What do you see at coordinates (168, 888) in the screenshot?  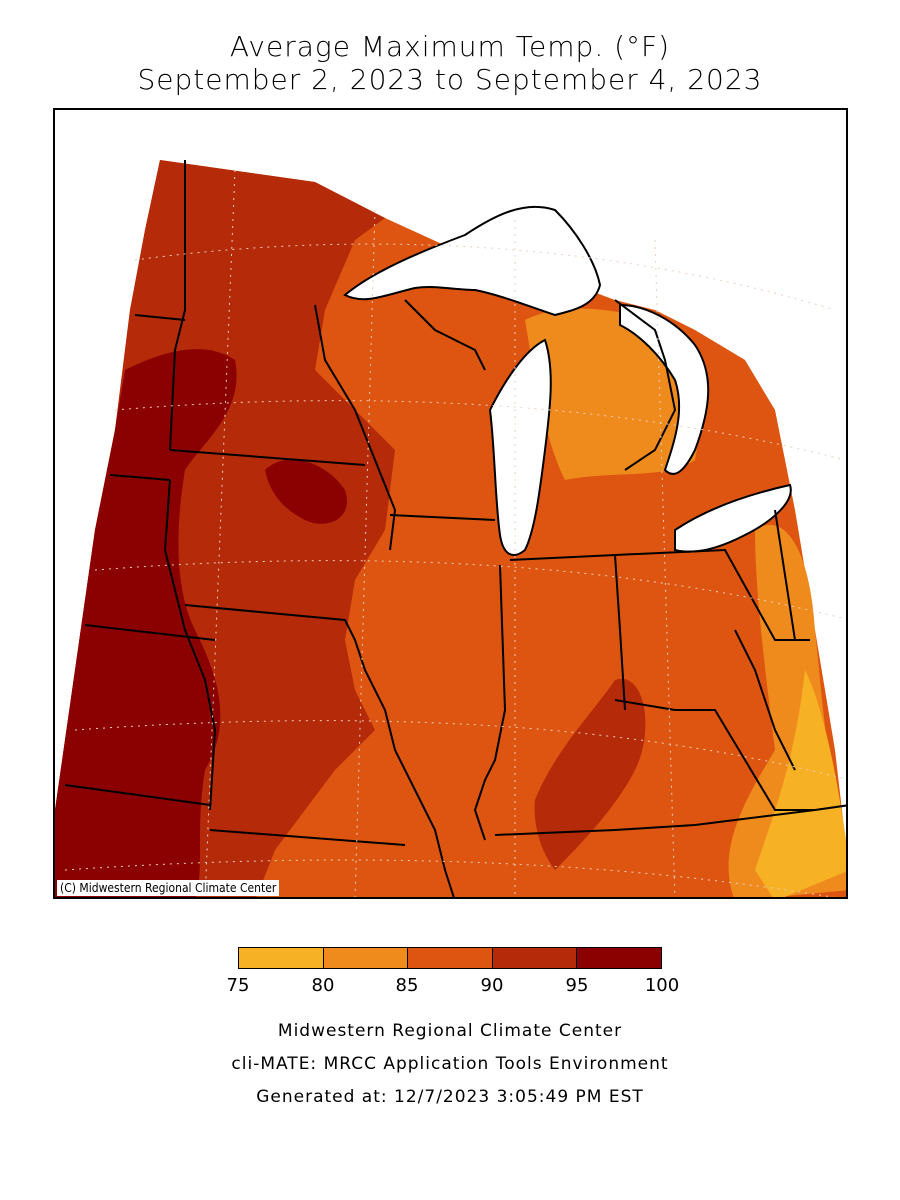 I see `map-copyright: (C) Midwestern Regional Climate Center` at bounding box center [168, 888].